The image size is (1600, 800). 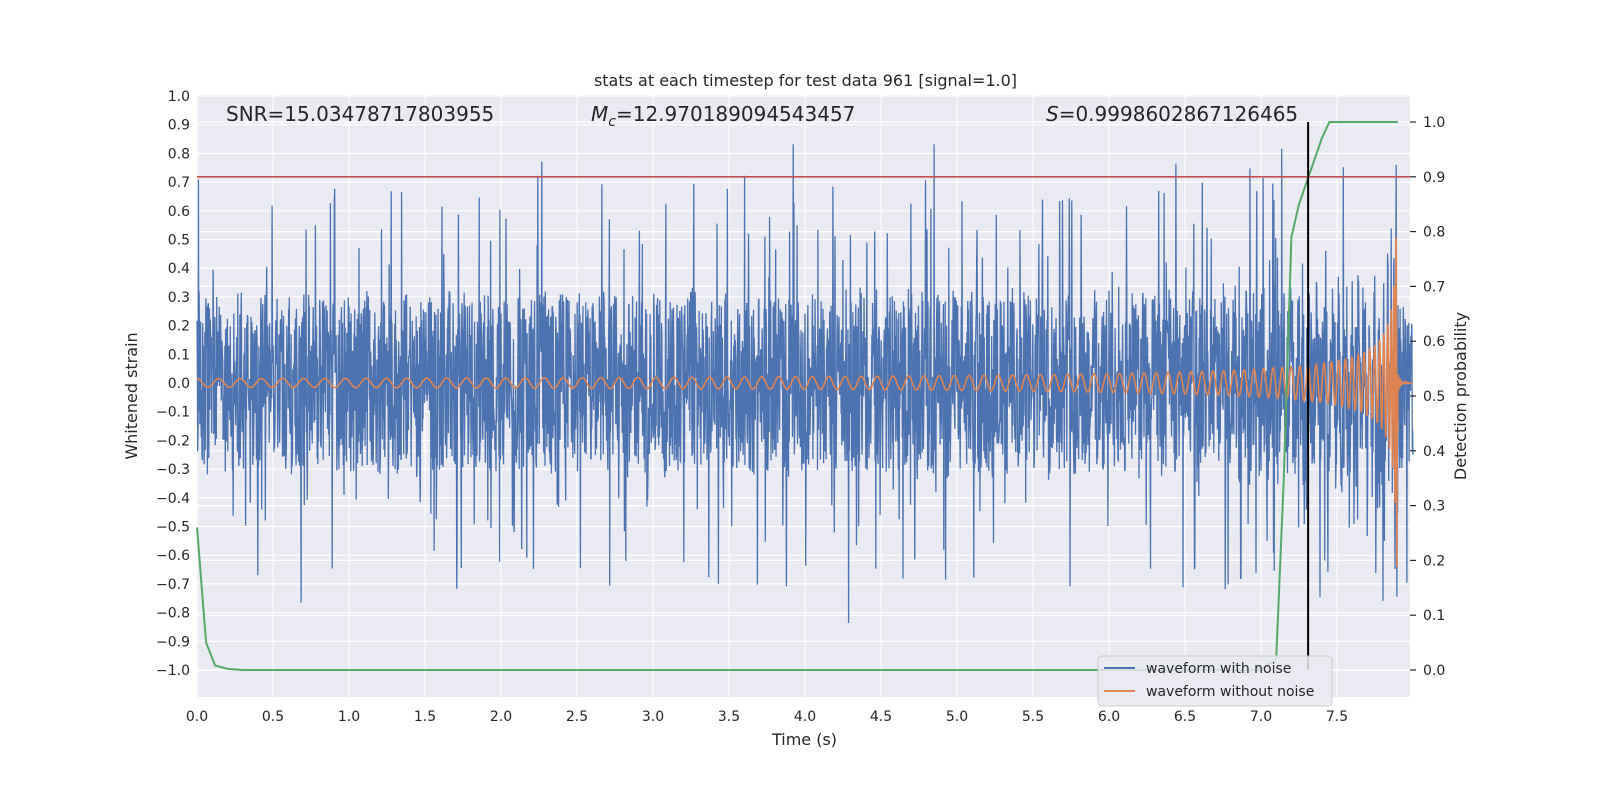 What do you see at coordinates (612, 122) in the screenshot?
I see `chirp-mass-subscript: c` at bounding box center [612, 122].